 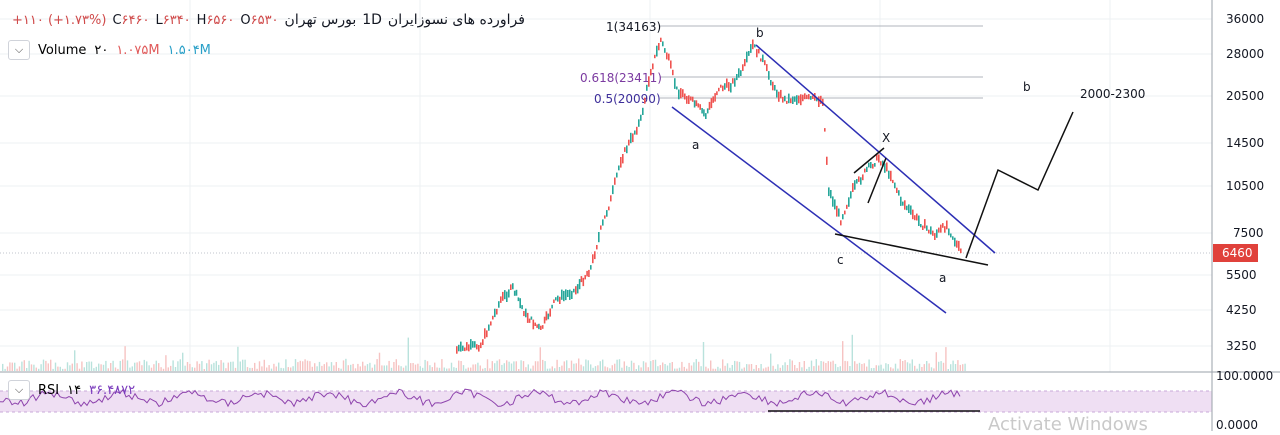 What do you see at coordinates (220, 20) in the screenshot?
I see `high-value: ۶۵۶۰` at bounding box center [220, 20].